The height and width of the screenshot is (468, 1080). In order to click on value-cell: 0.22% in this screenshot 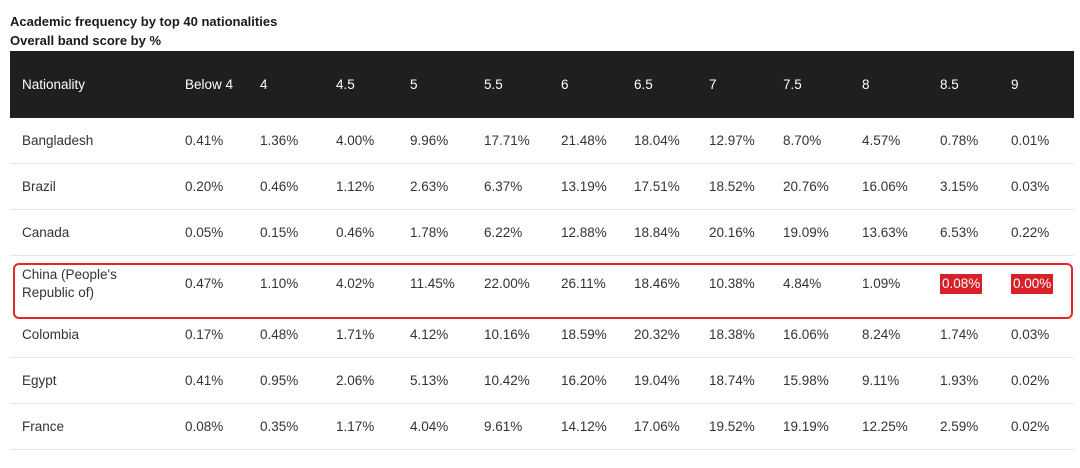, I will do `click(1030, 232)`.